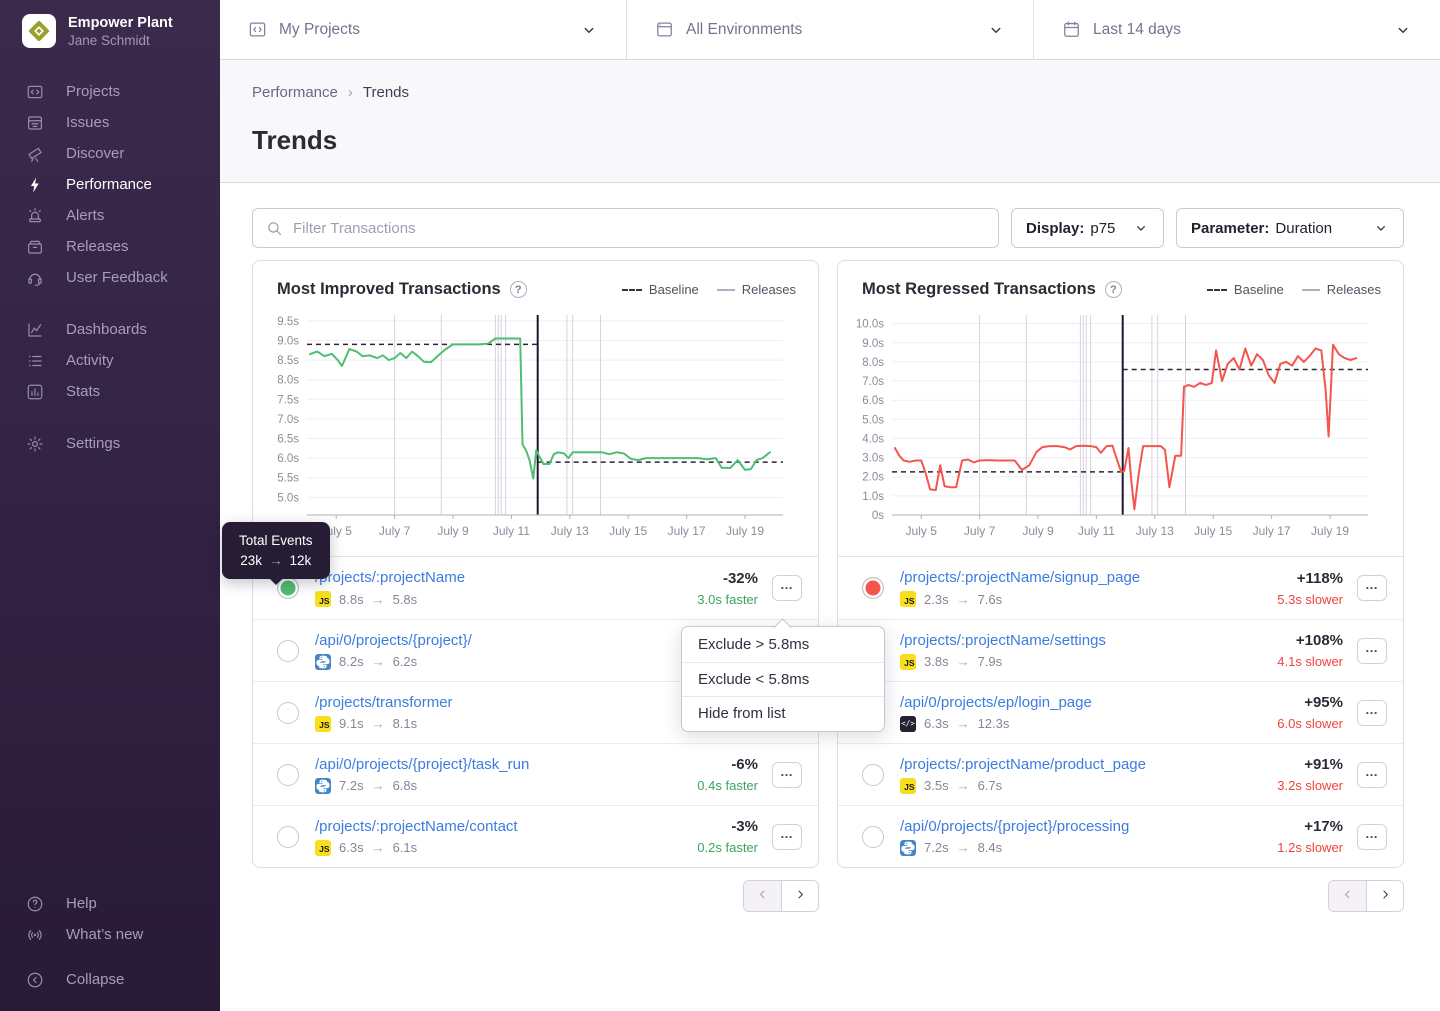 This screenshot has height=1011, width=1440. What do you see at coordinates (1290, 228) in the screenshot?
I see `parameter-select: Parameter: Duration` at bounding box center [1290, 228].